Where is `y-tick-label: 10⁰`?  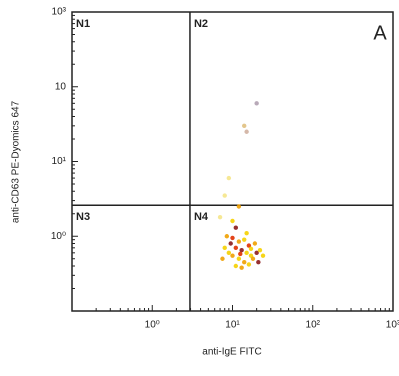 y-tick-label: 10⁰ is located at coordinates (58, 236).